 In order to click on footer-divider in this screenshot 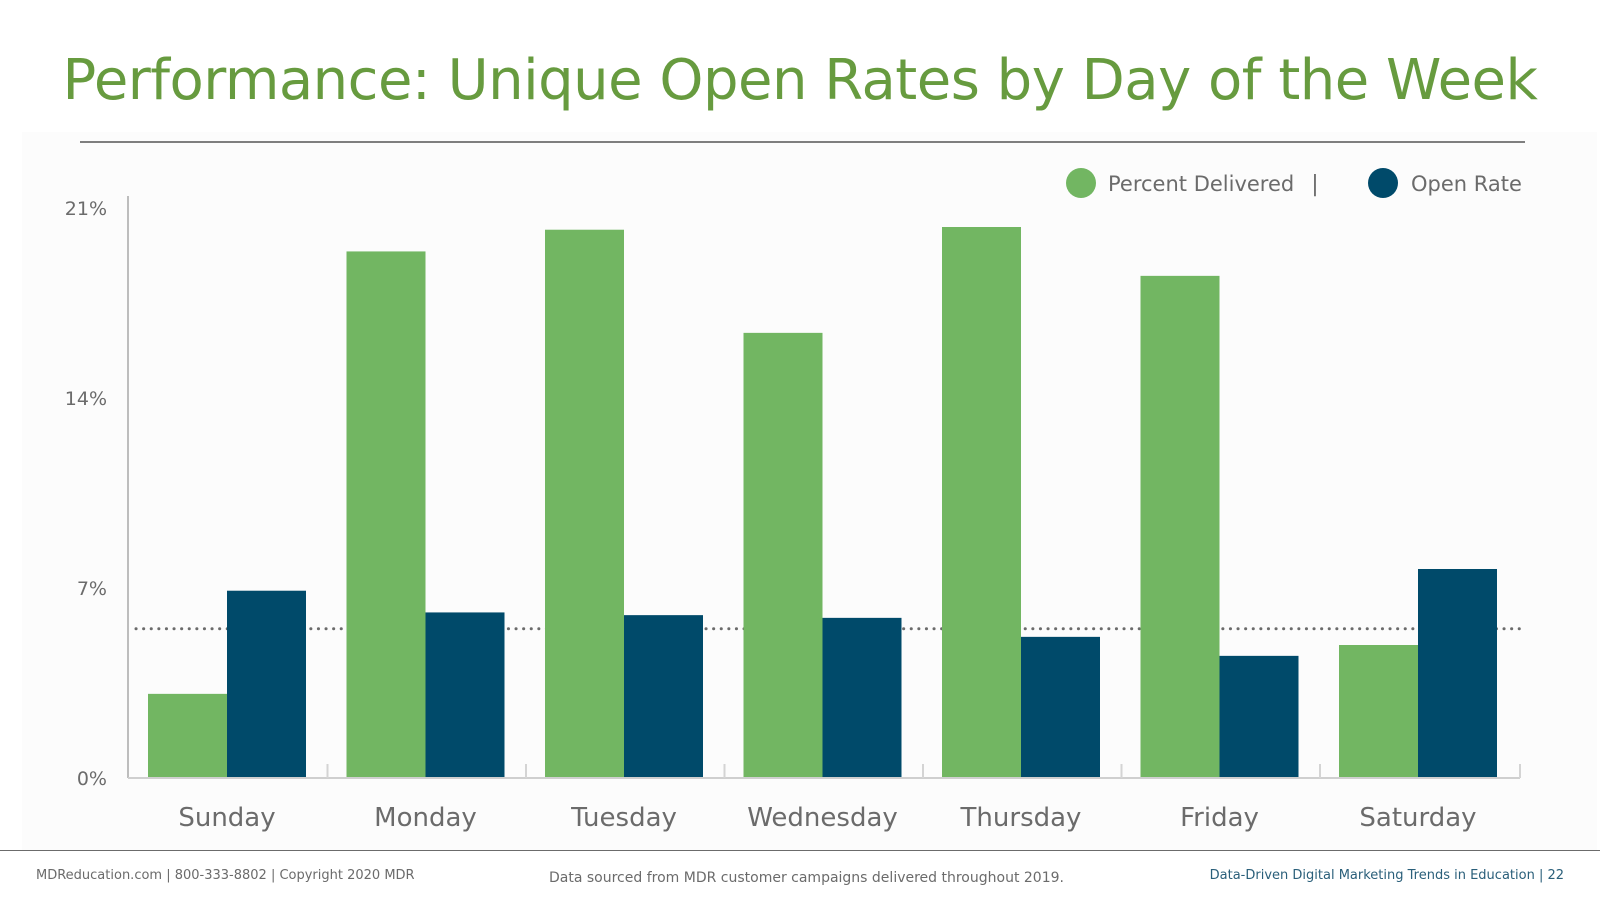, I will do `click(800, 850)`.